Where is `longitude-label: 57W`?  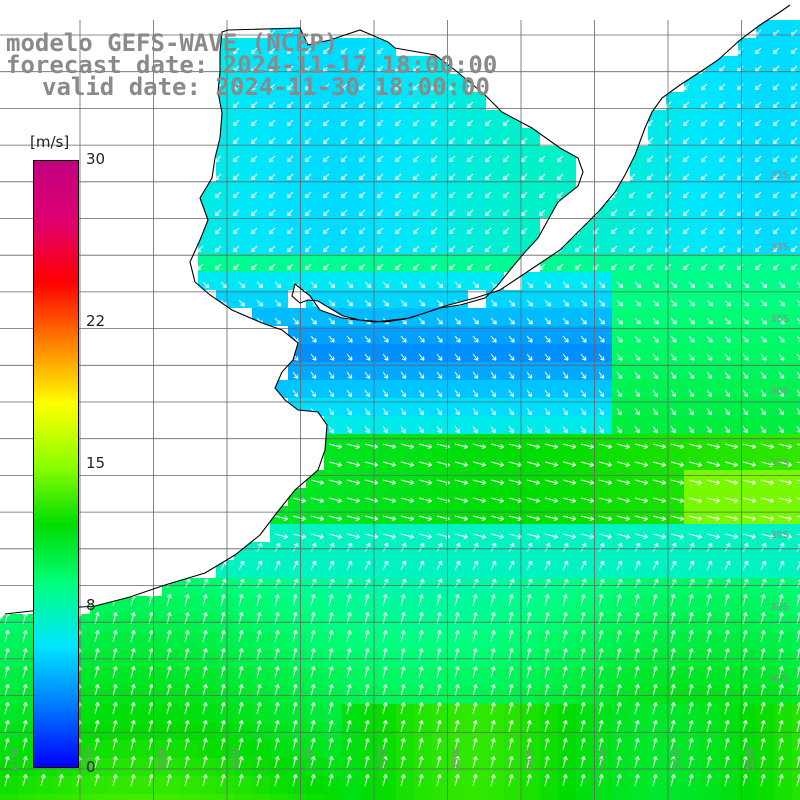
longitude-label: 57W is located at coordinates (309, 758).